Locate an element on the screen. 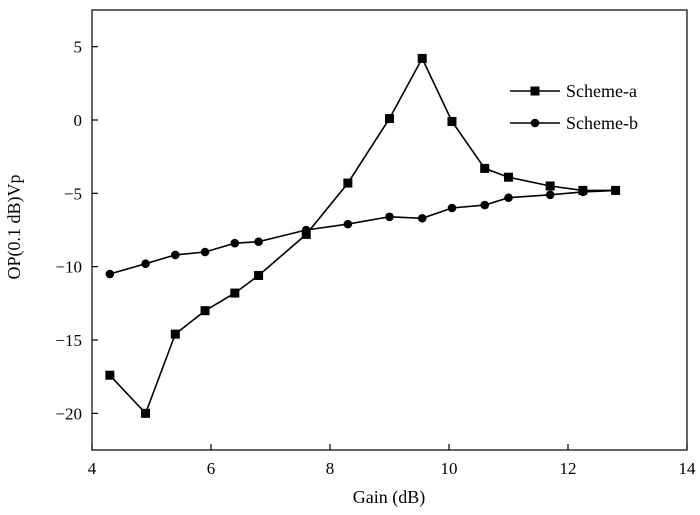  x-tick-label: 4 is located at coordinates (92, 468).